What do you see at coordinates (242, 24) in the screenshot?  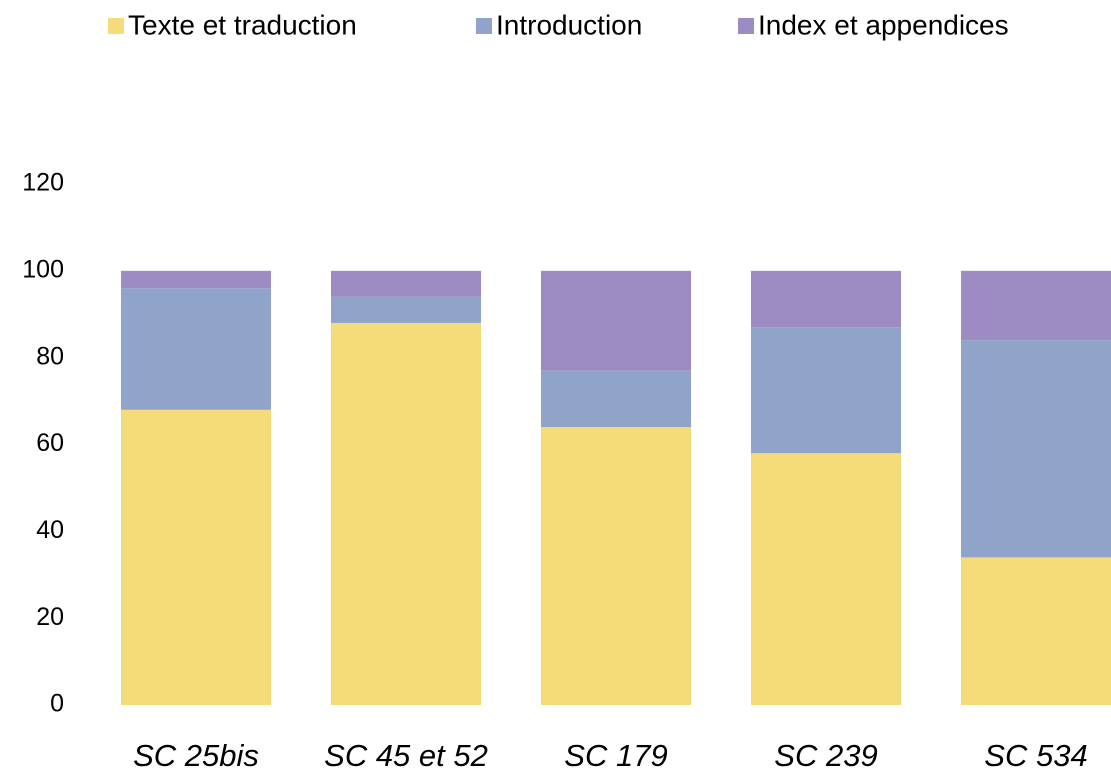 I see `legend-label: Texte et traduction` at bounding box center [242, 24].